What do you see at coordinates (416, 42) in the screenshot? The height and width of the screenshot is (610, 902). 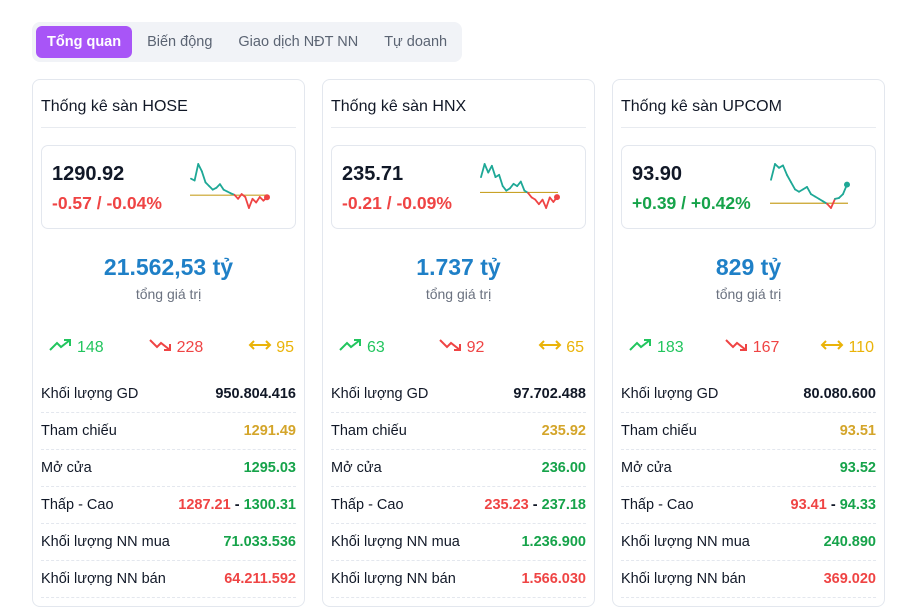 I see `tab-proprietary: Tự doanh` at bounding box center [416, 42].